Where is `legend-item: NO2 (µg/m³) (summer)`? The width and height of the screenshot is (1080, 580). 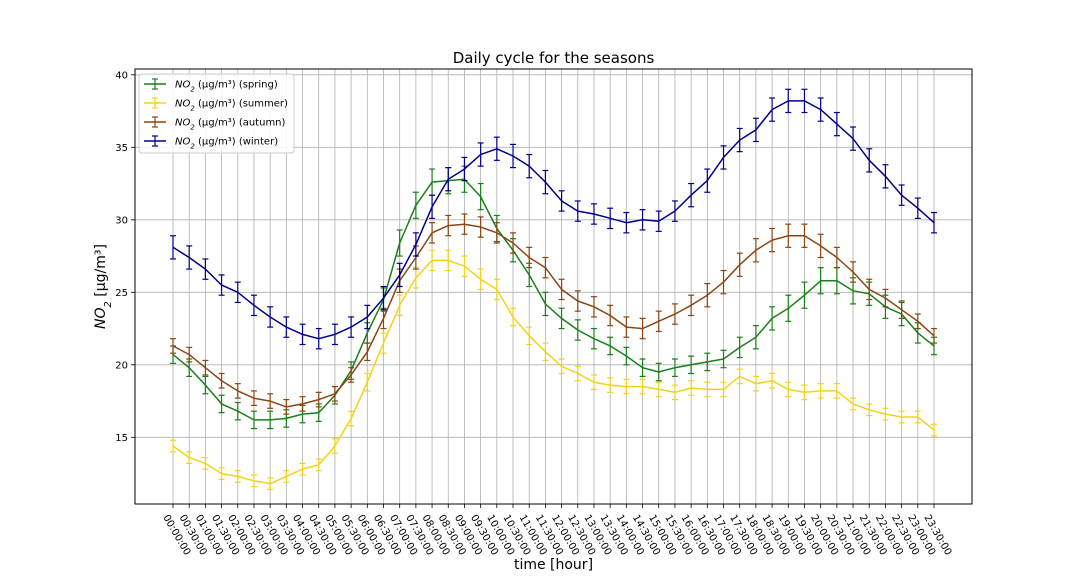
legend-item: NO2 (µg/m³) (summer) is located at coordinates (216, 105).